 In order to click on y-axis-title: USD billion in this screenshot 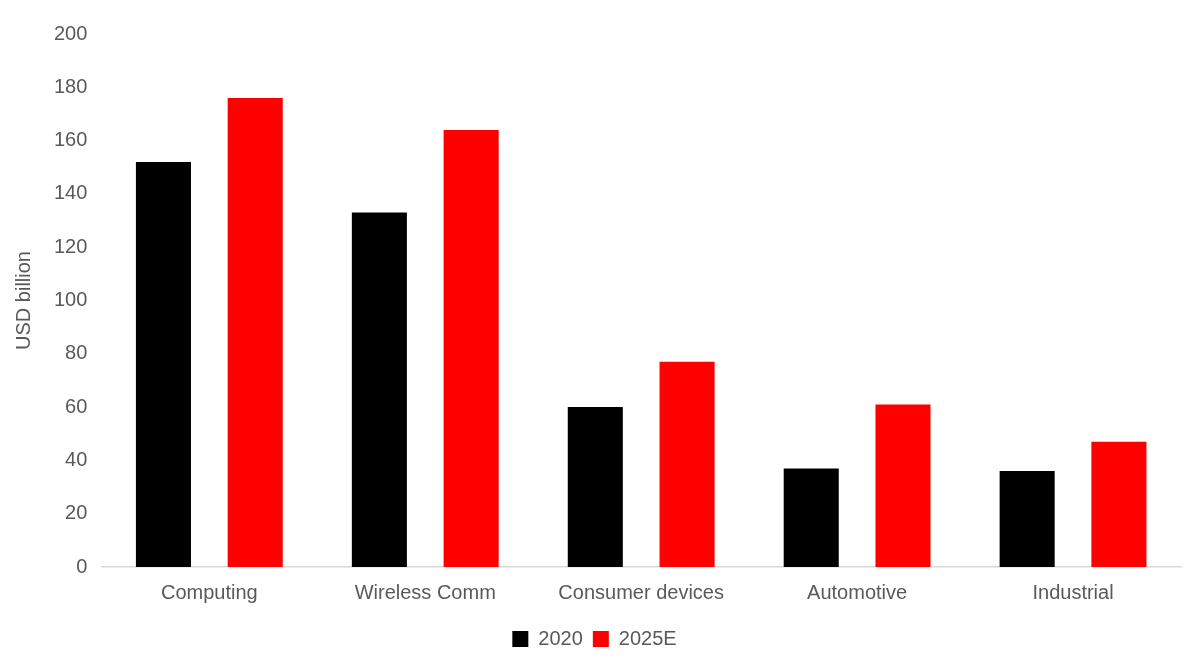, I will do `click(22, 300)`.